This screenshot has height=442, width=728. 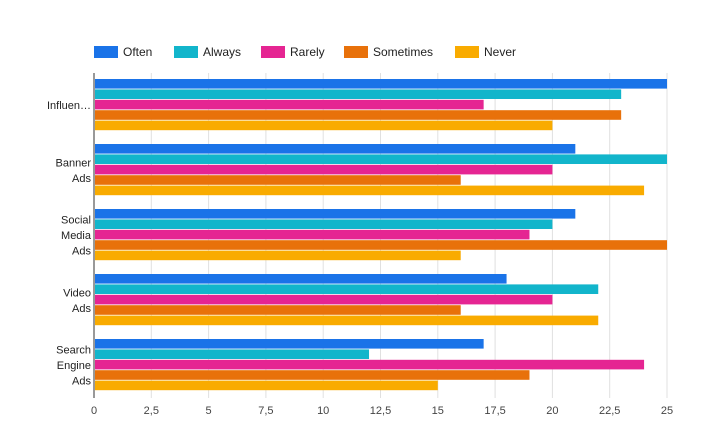 I want to click on legend-item: Rarely, so click(x=293, y=52).